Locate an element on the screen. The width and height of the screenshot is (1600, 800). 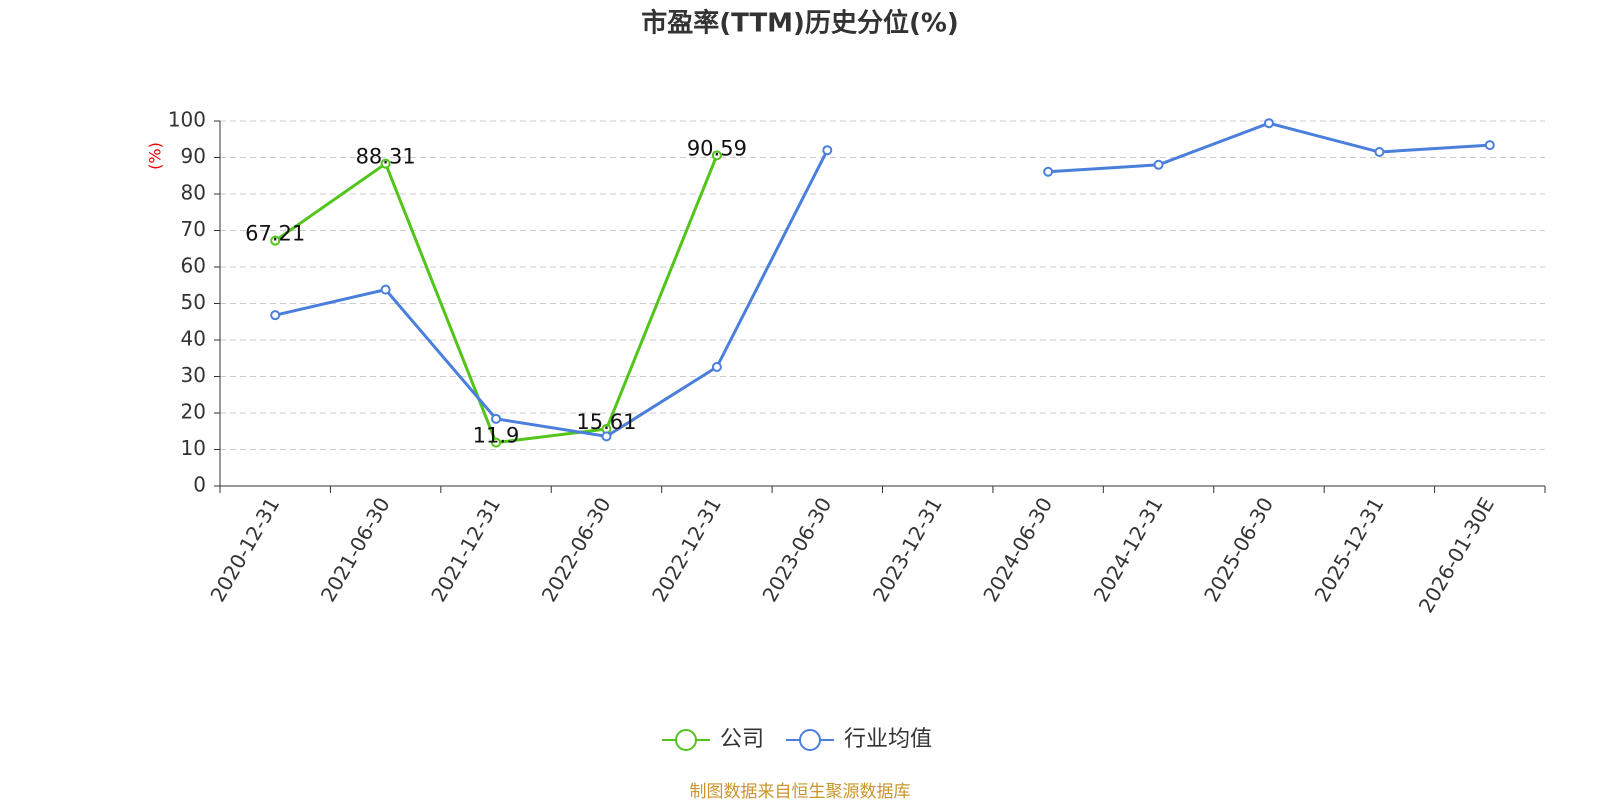
y-tick-label: 50 is located at coordinates (193, 302).